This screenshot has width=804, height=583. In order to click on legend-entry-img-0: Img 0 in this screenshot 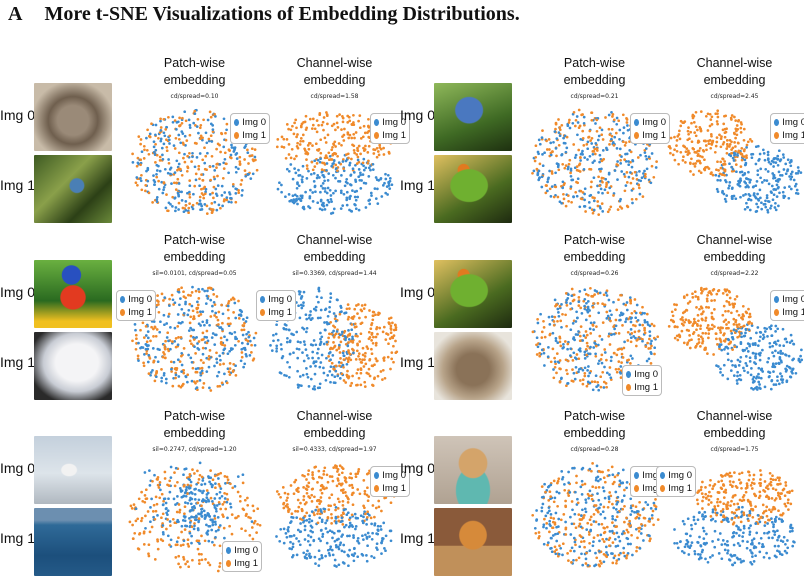, I will do `click(789, 122)`.